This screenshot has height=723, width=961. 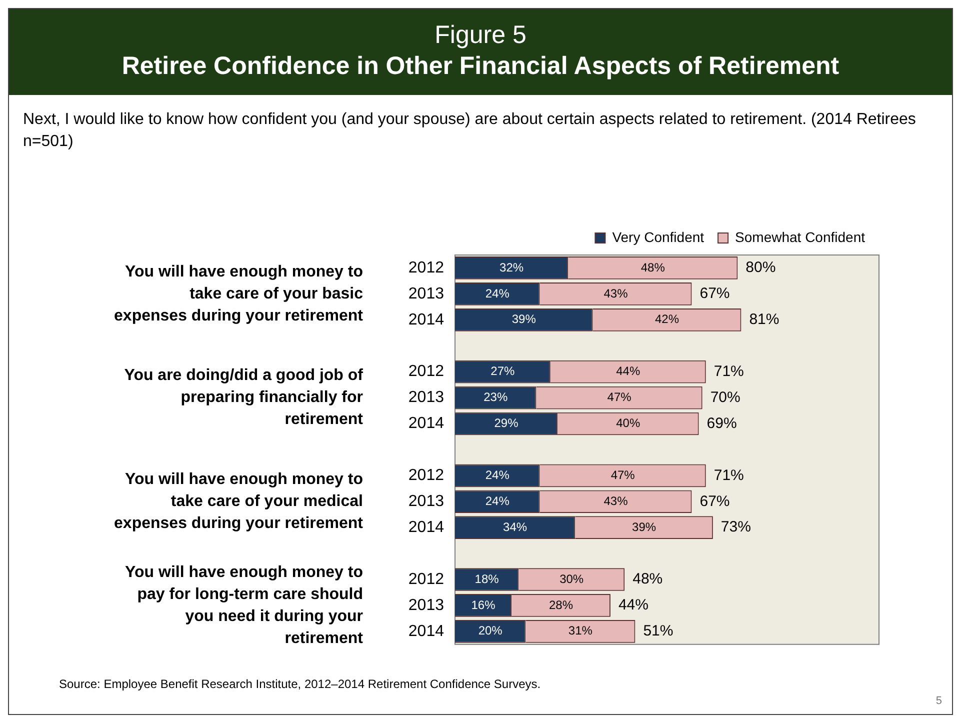 What do you see at coordinates (667, 319) in the screenshot?
I see `data-label: 42%` at bounding box center [667, 319].